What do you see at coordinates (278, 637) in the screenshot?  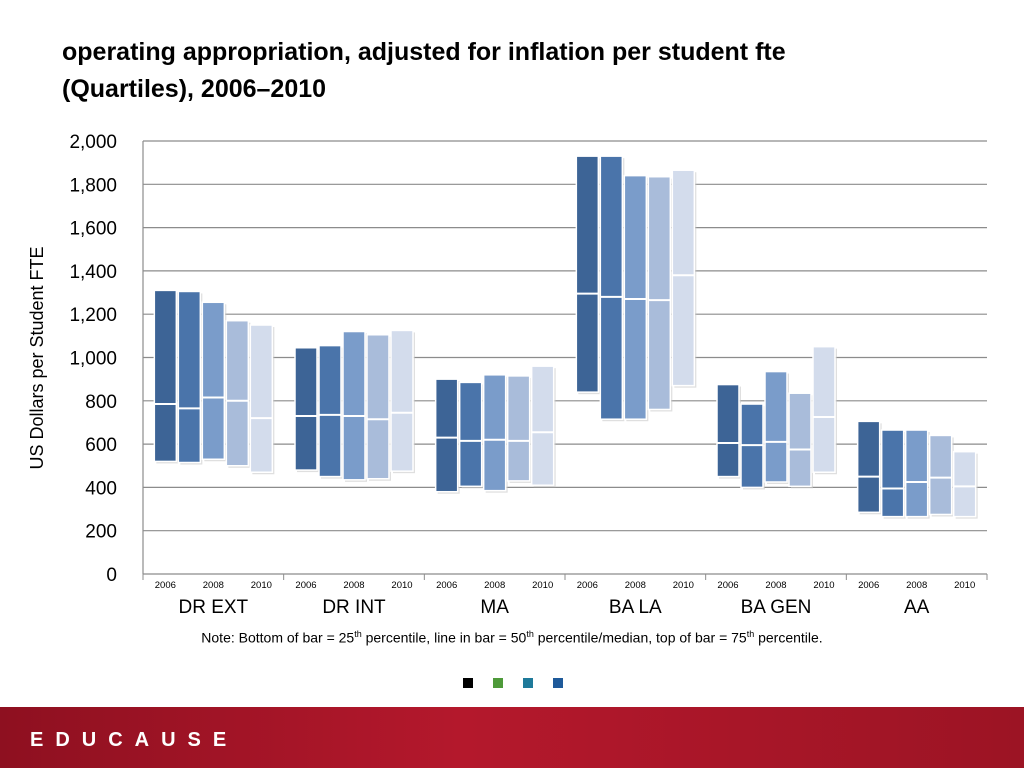 I see `note-prefix: Note: Bottom of bar = 25` at bounding box center [278, 637].